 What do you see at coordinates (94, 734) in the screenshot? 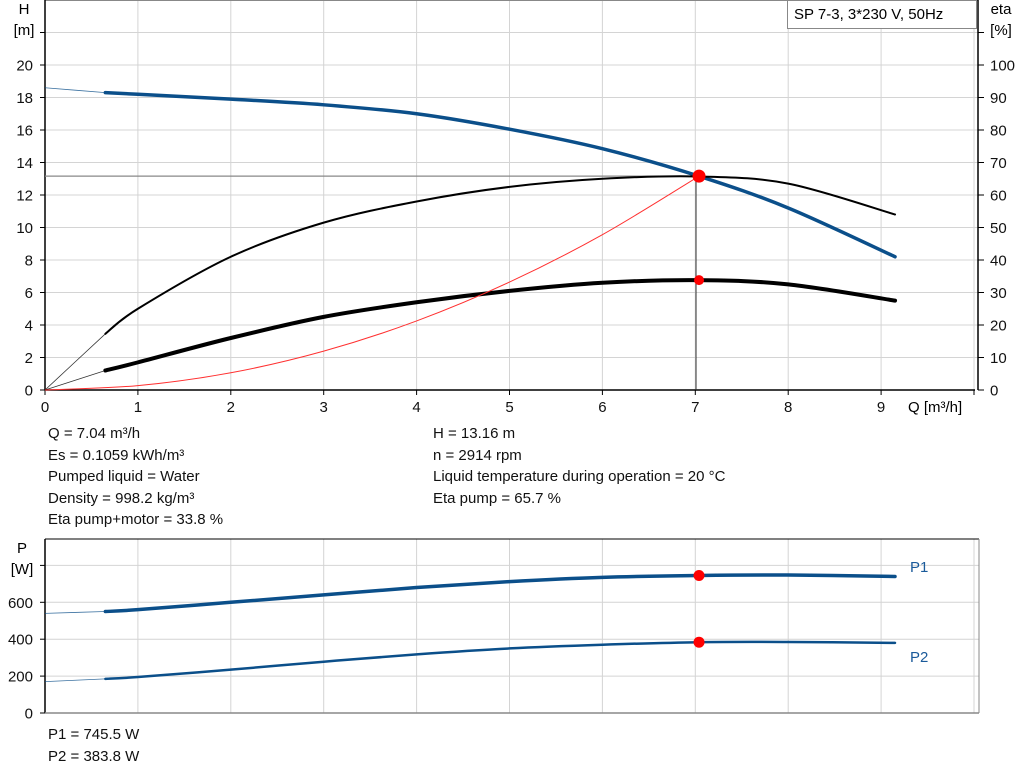
I see `info-p1: P1 = 745.5 W` at bounding box center [94, 734].